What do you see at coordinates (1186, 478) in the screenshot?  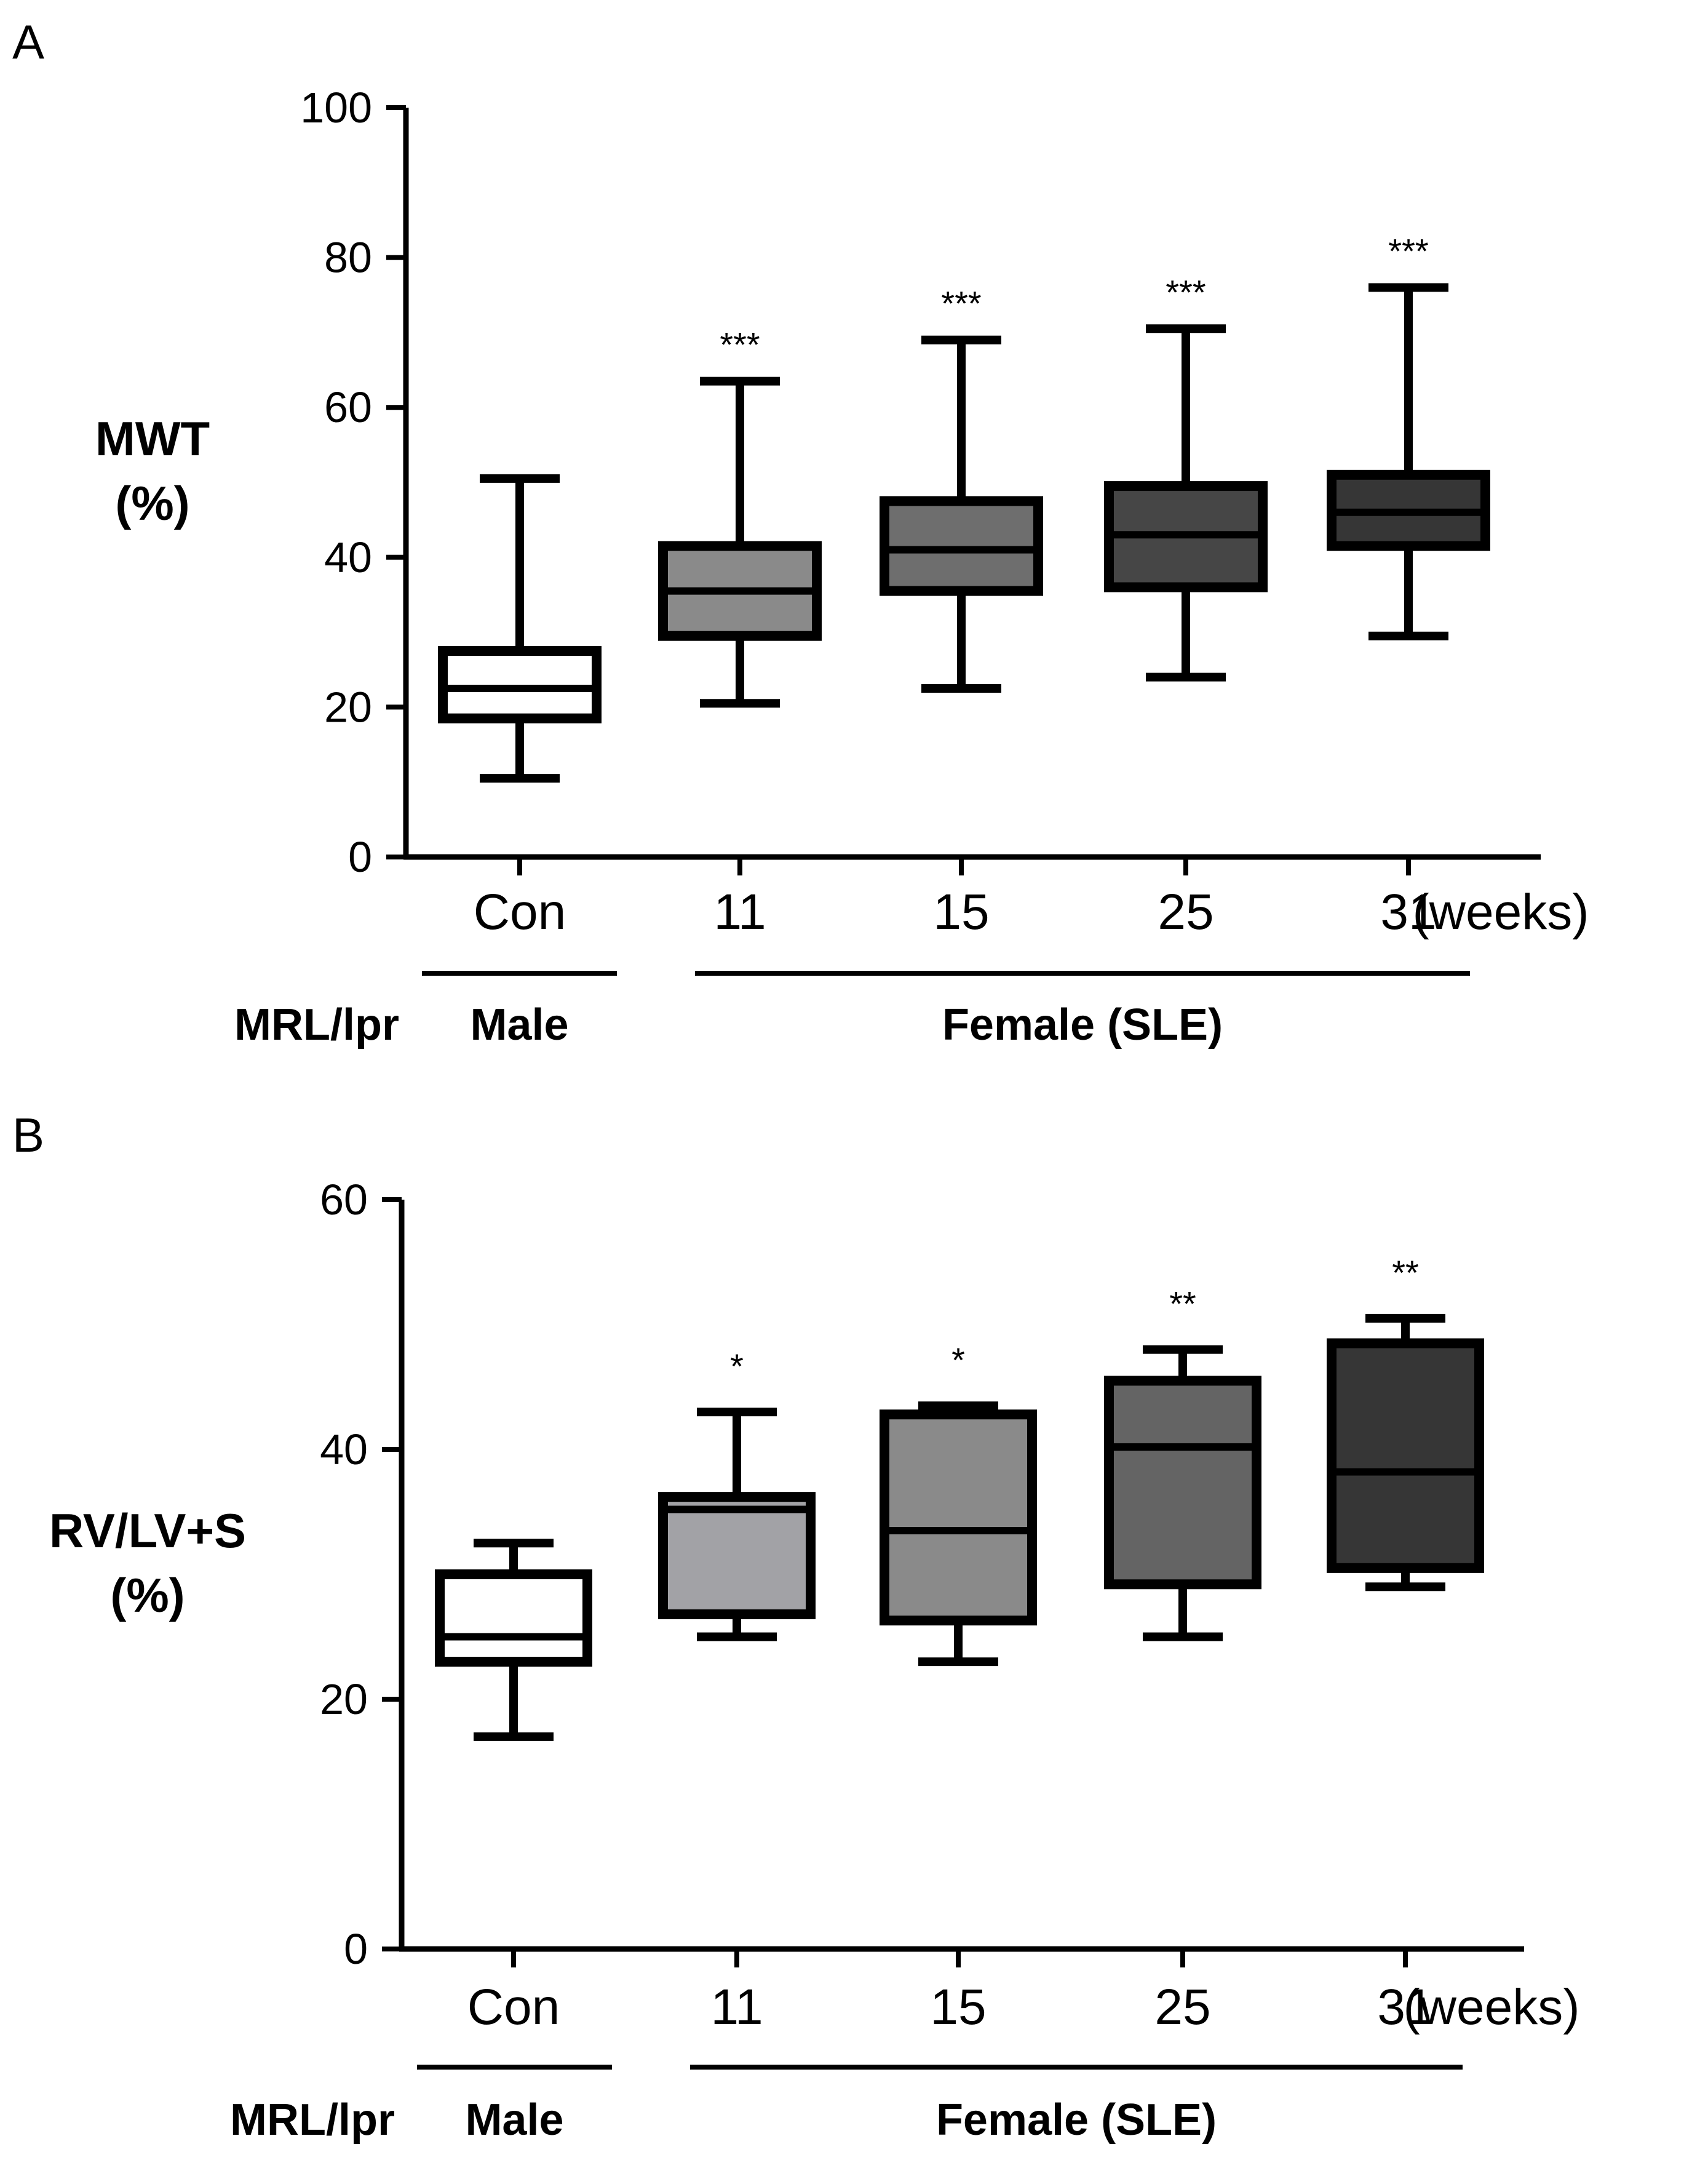 I see `box-25: ***` at bounding box center [1186, 478].